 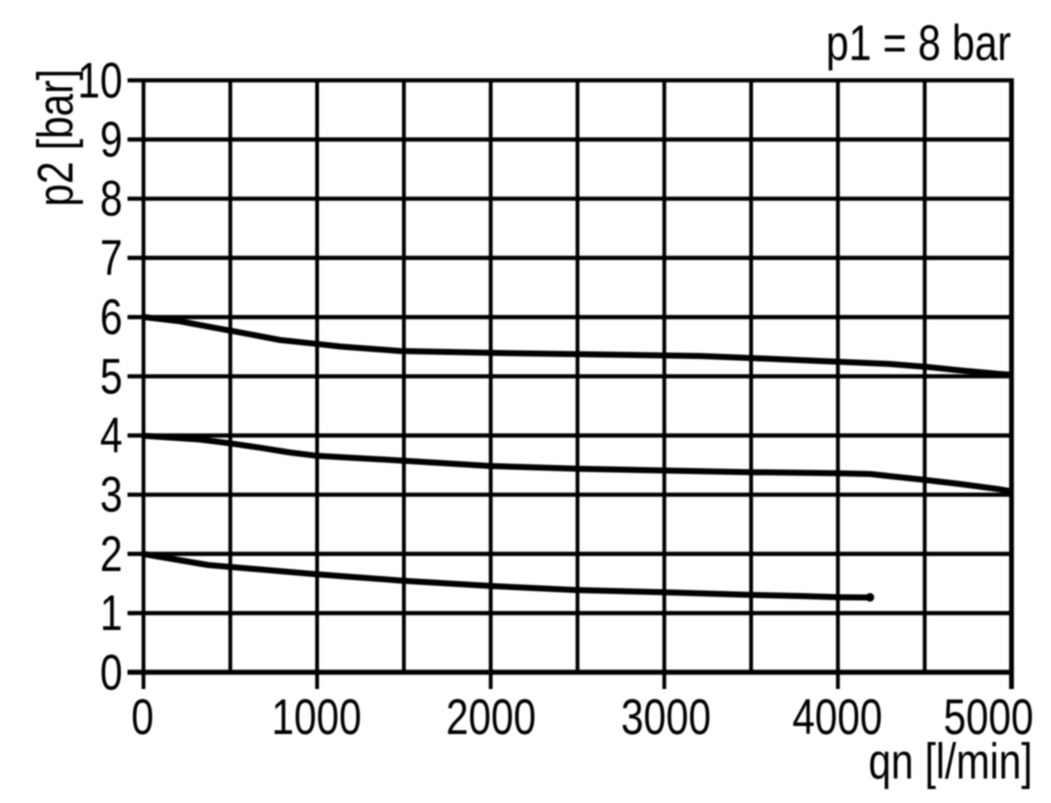 I want to click on svg-text: 3, so click(x=111, y=495).